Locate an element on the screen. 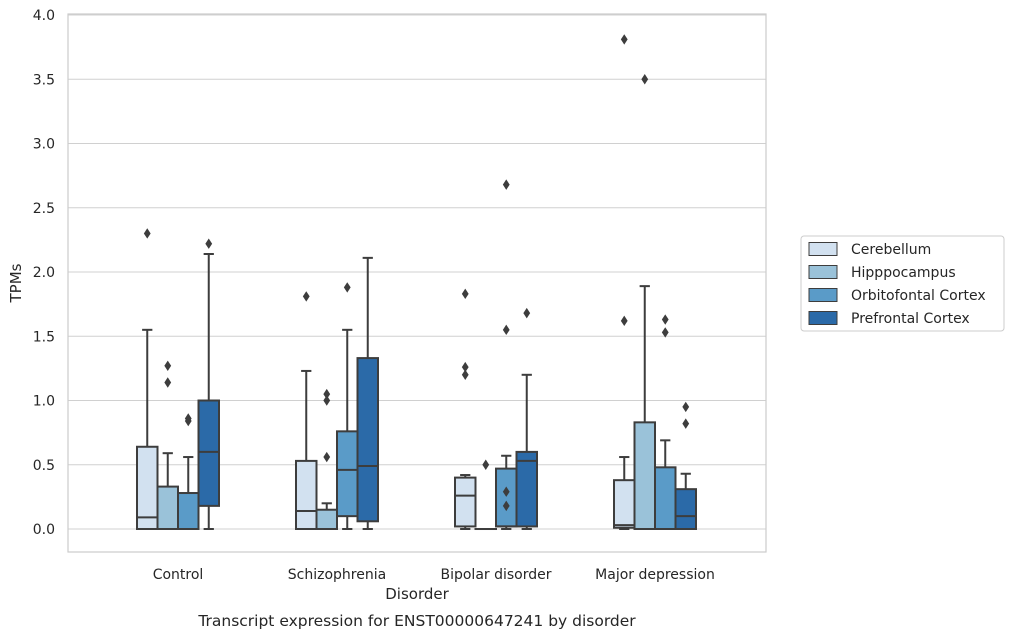  y-axis-ticks: 0.0 0.5 1.0 1.5 2.0 2.5 3.0 3.5 4.0 is located at coordinates (44, 273).